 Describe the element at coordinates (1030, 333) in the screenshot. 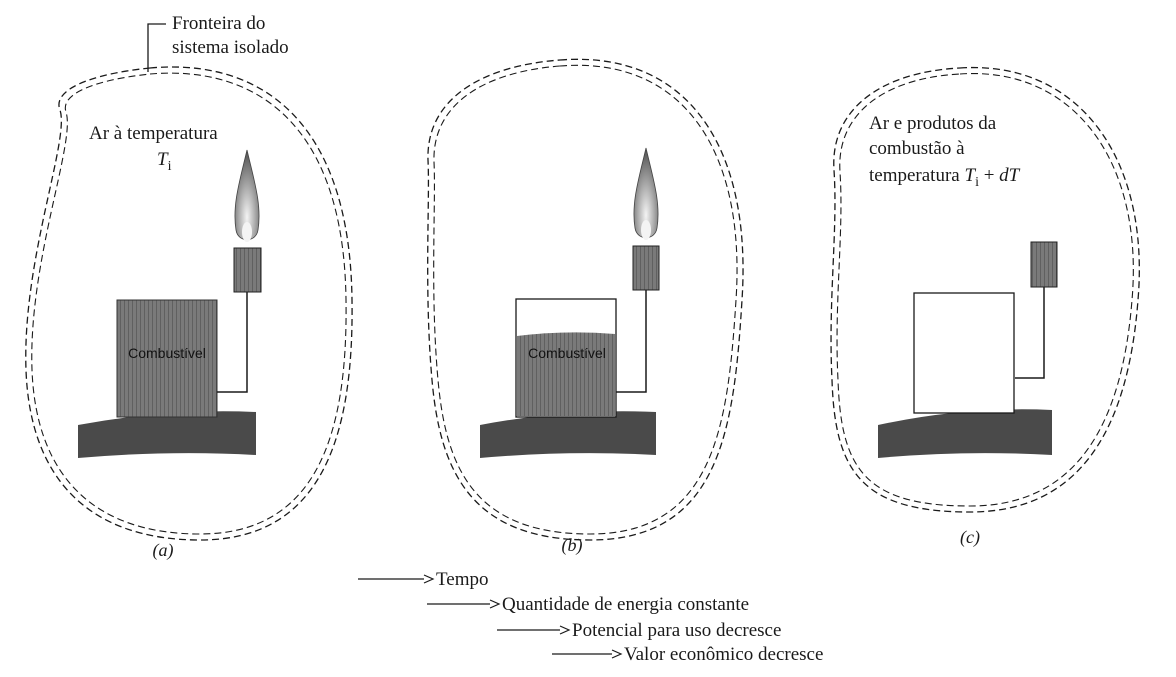

I see `fuel-pipe-c` at that location.